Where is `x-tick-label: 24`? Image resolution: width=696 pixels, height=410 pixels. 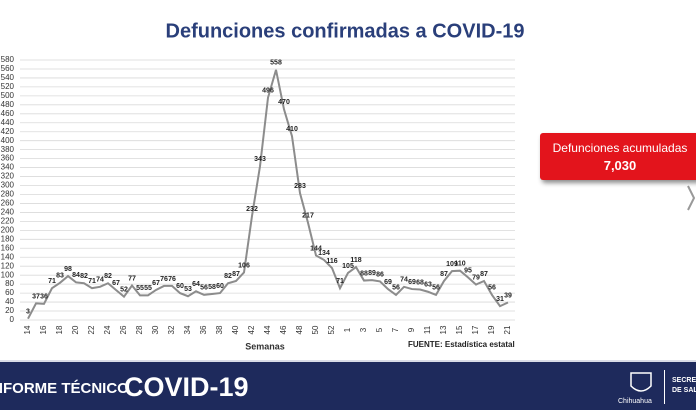
x-tick-label: 24 is located at coordinates (107, 329).